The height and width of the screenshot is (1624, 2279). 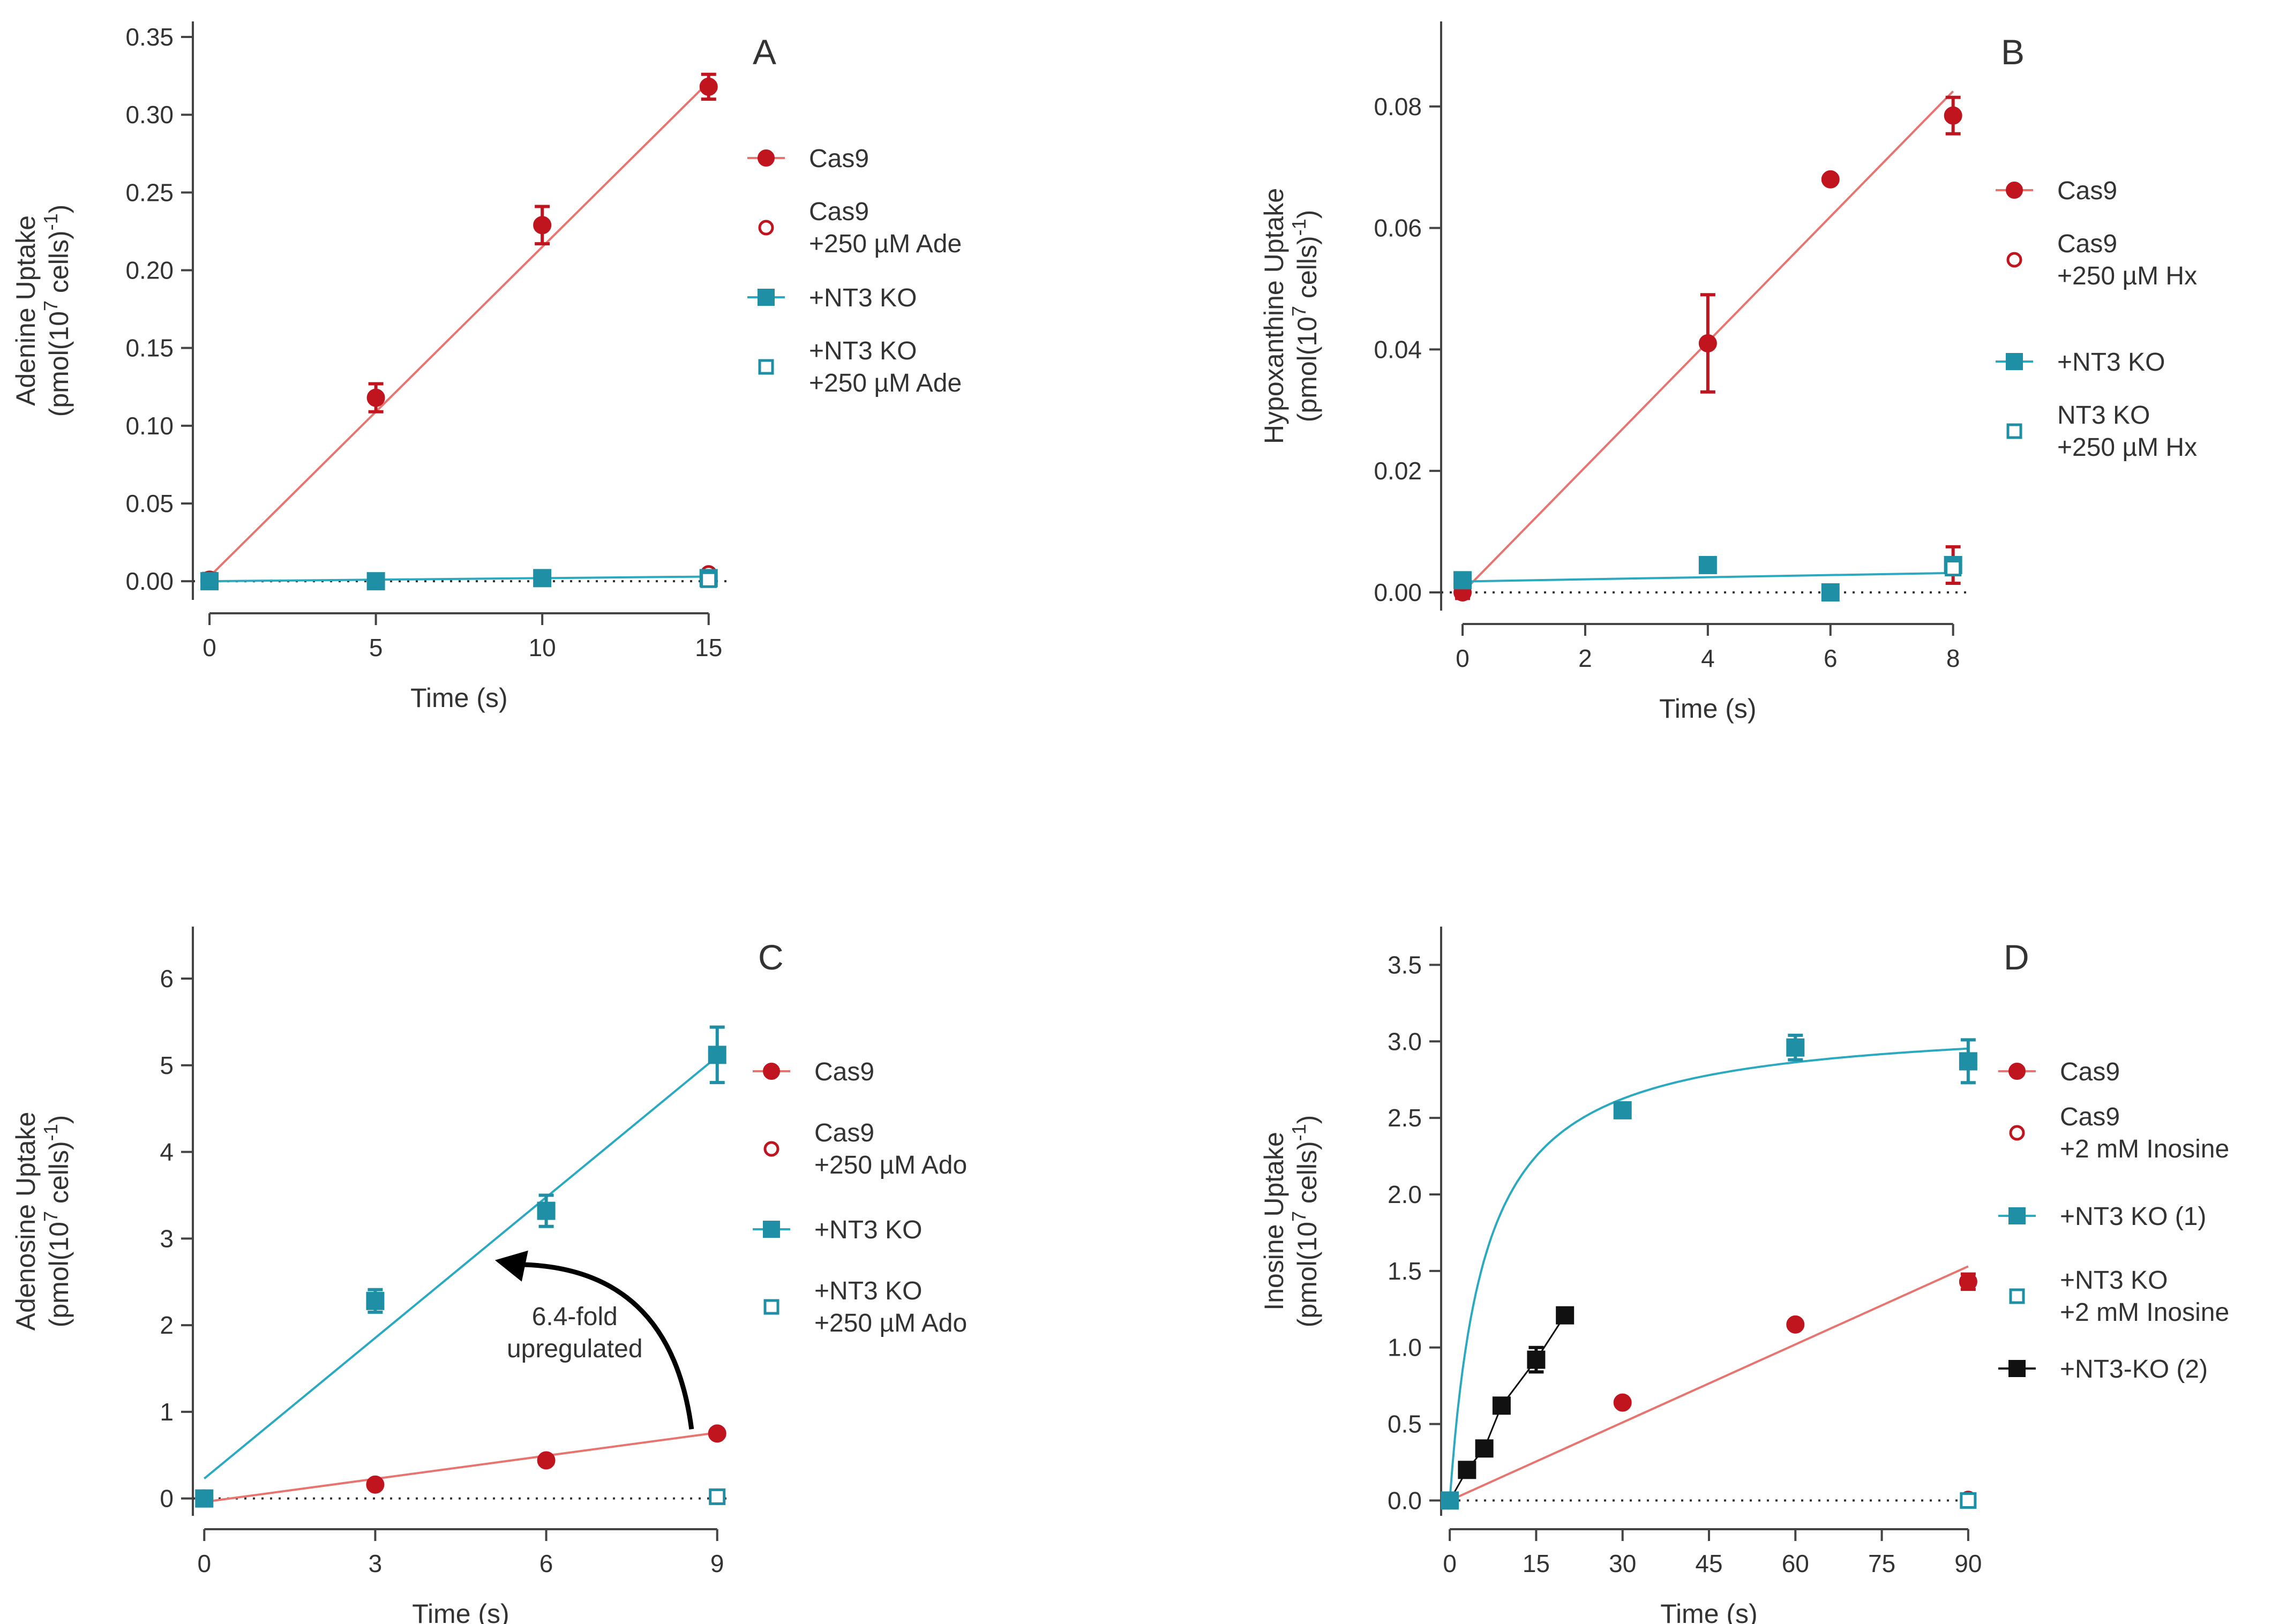 I want to click on y-tick-label: 0.15, so click(x=150, y=348).